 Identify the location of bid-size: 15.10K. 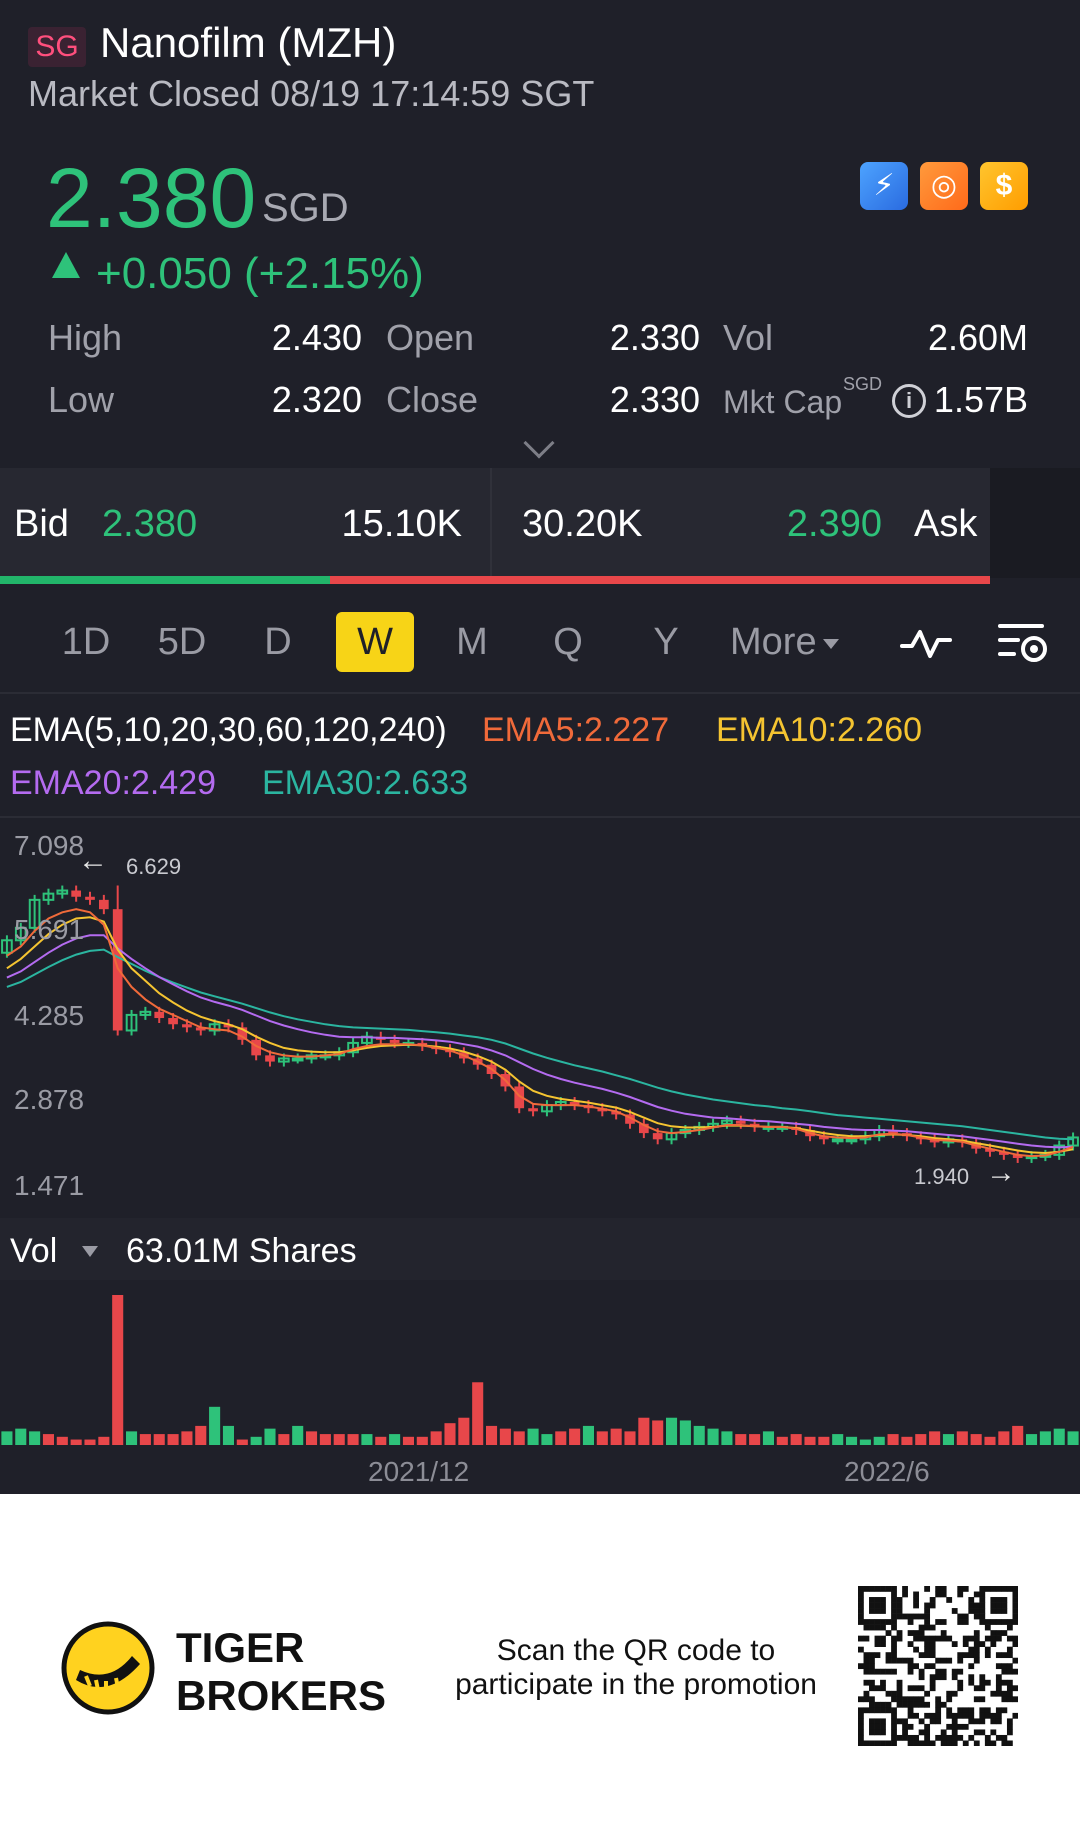
(401, 524).